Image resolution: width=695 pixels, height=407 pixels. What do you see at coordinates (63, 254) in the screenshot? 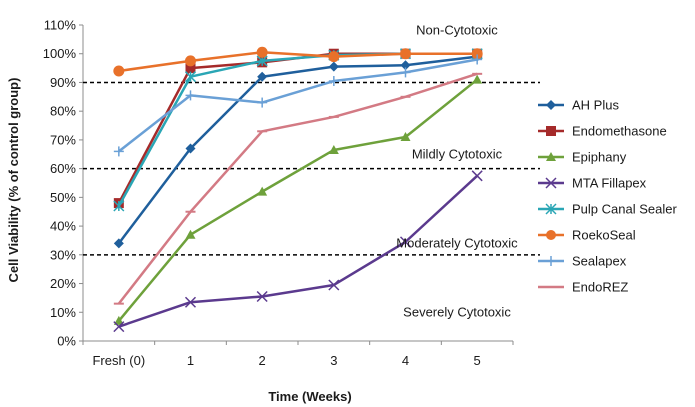
I see `y-tick-label: 30%` at bounding box center [63, 254].